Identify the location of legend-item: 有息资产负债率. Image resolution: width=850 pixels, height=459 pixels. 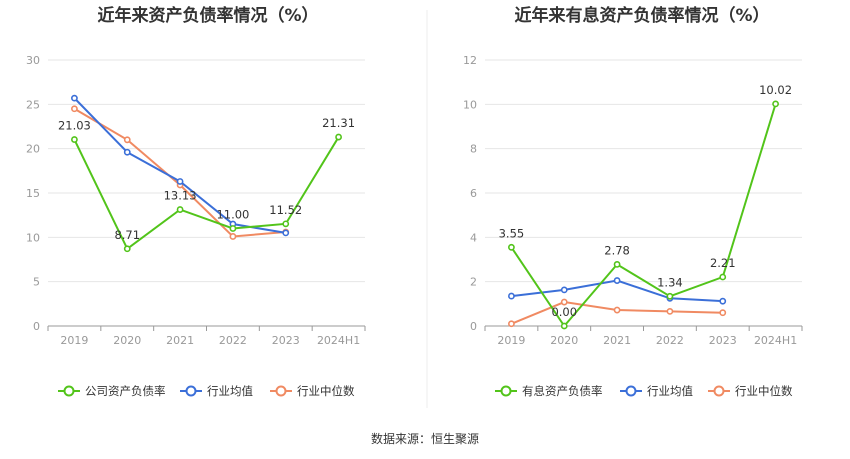
(549, 391).